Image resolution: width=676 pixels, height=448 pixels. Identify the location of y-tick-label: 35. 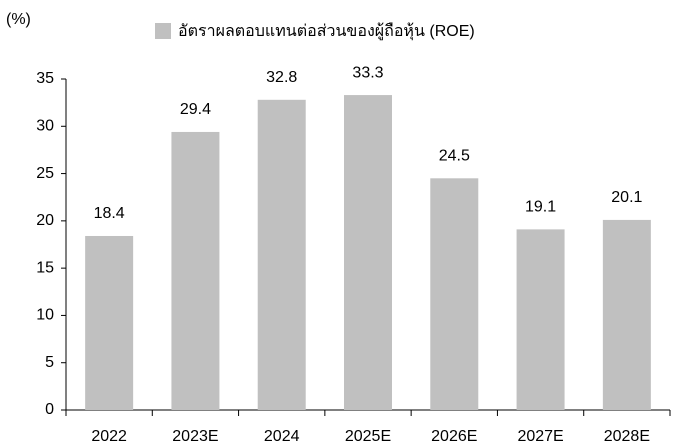
(45, 78).